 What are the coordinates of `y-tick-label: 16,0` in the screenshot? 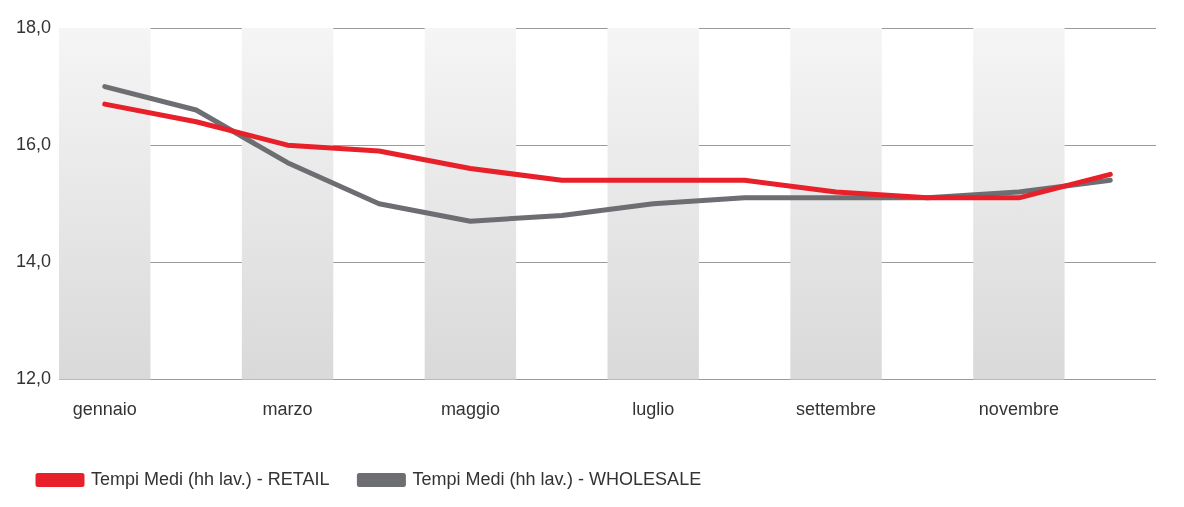 It's located at (33, 144).